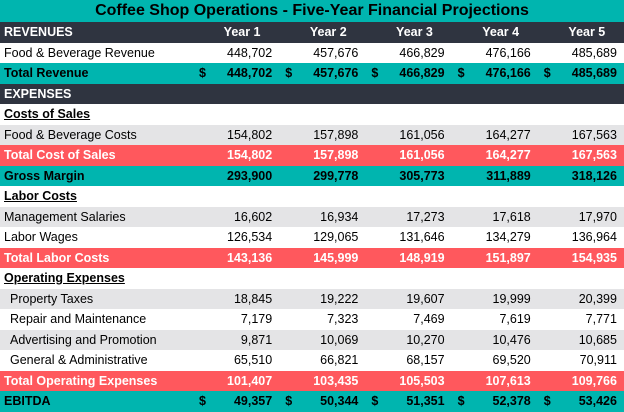 This screenshot has width=624, height=412. What do you see at coordinates (495, 340) in the screenshot?
I see `value-cell: 10,476` at bounding box center [495, 340].